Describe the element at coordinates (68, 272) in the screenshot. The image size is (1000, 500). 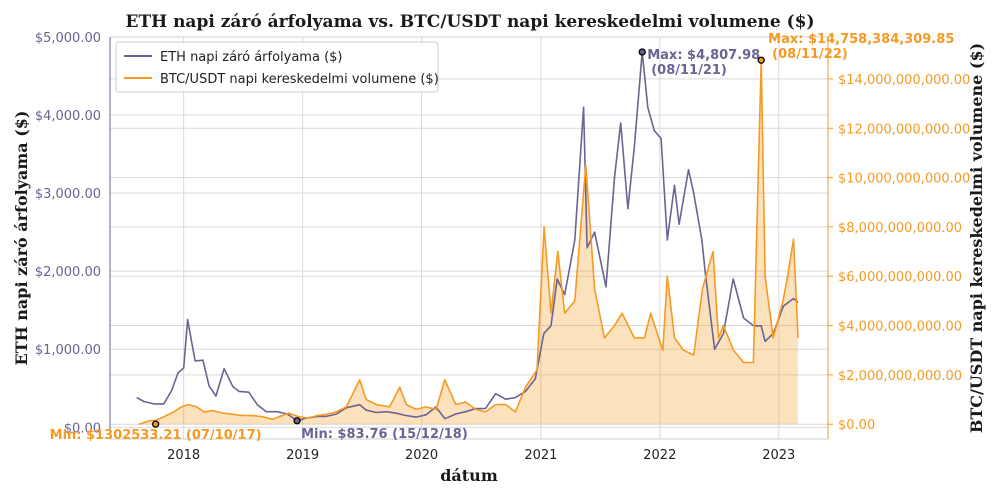
I see `left-y-tick-label: $2,000.00` at that location.